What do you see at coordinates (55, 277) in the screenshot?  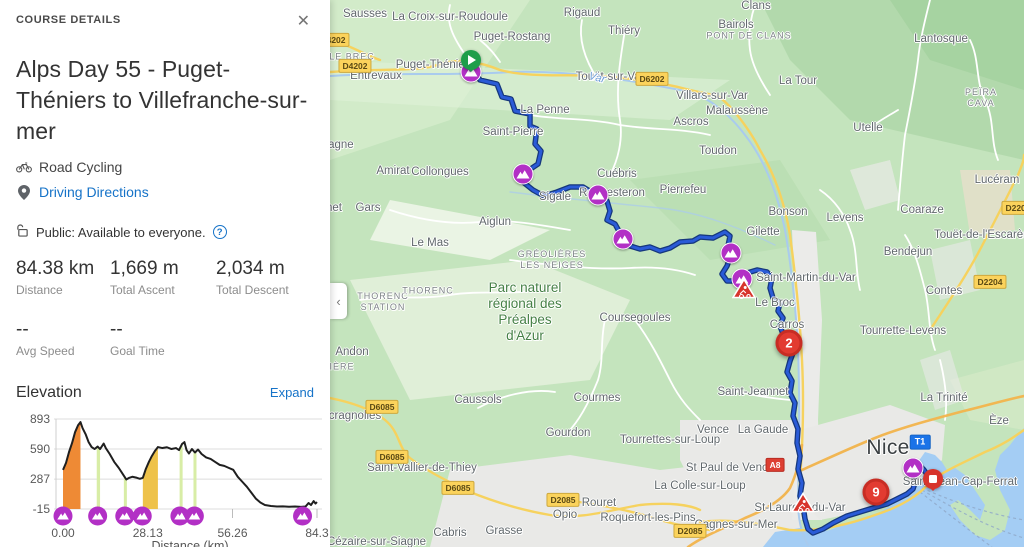 I see `stat-distance: 84.38 km Distance` at bounding box center [55, 277].